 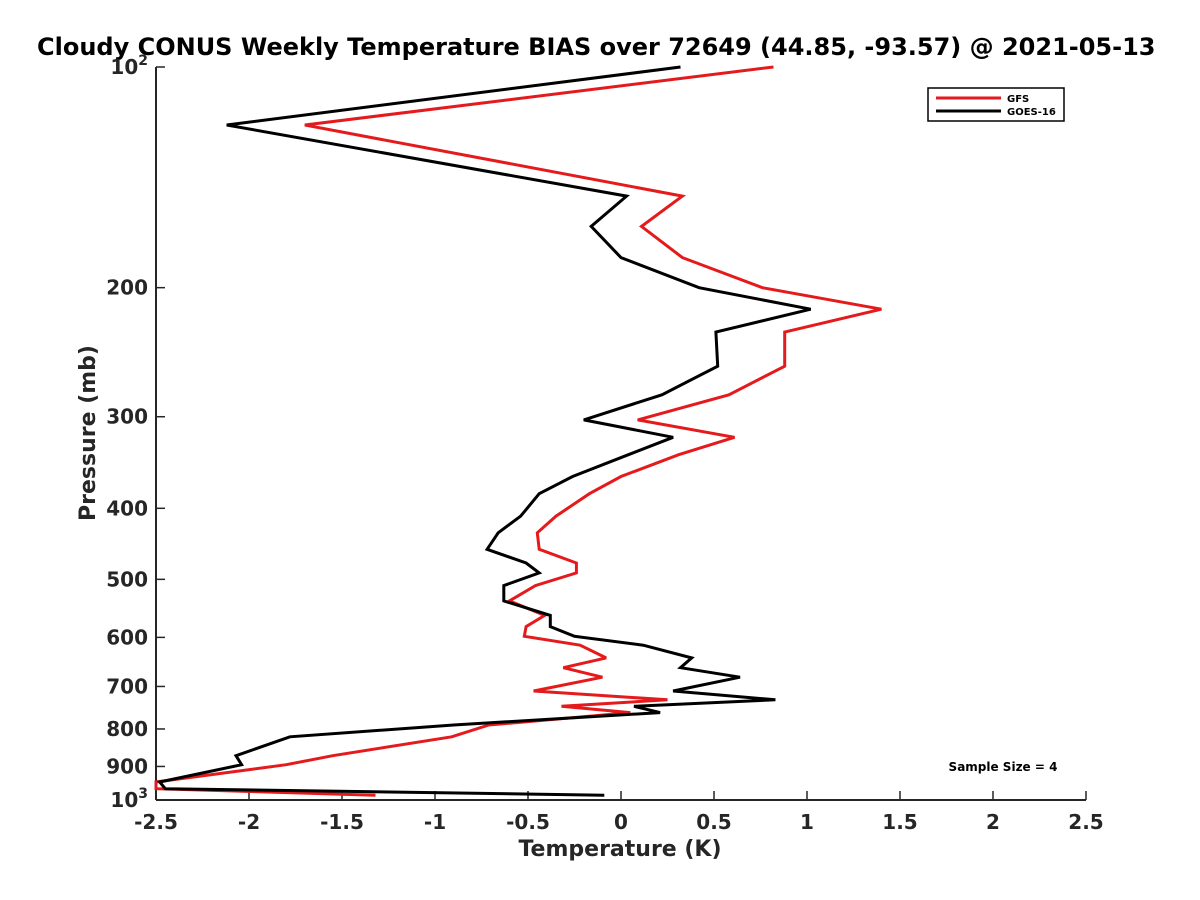 What do you see at coordinates (127, 686) in the screenshot?
I see `y-tick-label: 700` at bounding box center [127, 686].